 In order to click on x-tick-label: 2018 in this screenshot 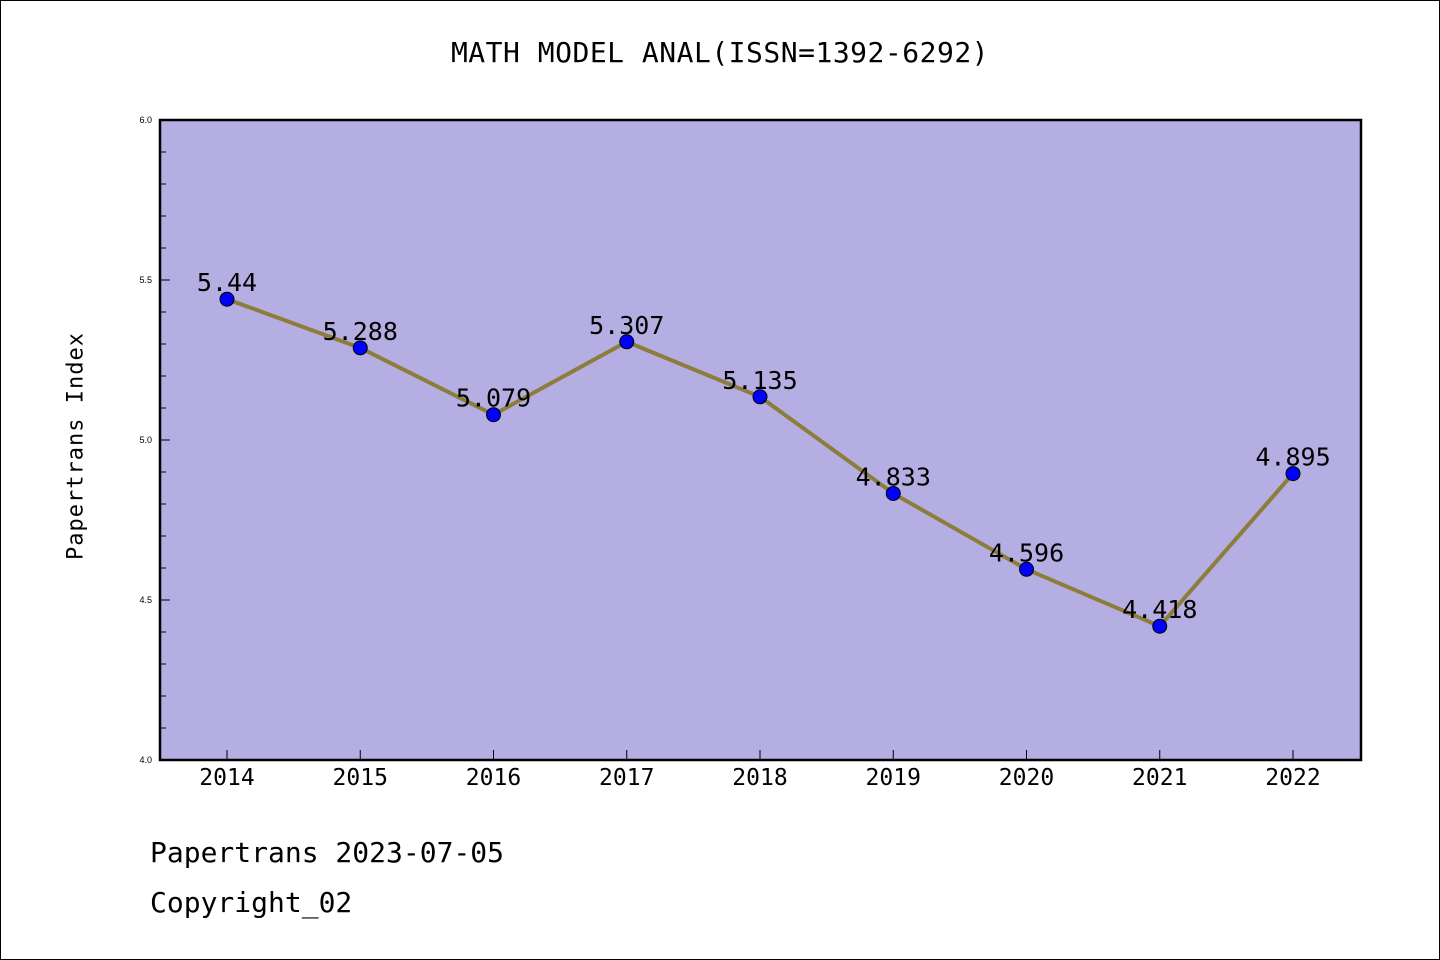, I will do `click(759, 778)`.